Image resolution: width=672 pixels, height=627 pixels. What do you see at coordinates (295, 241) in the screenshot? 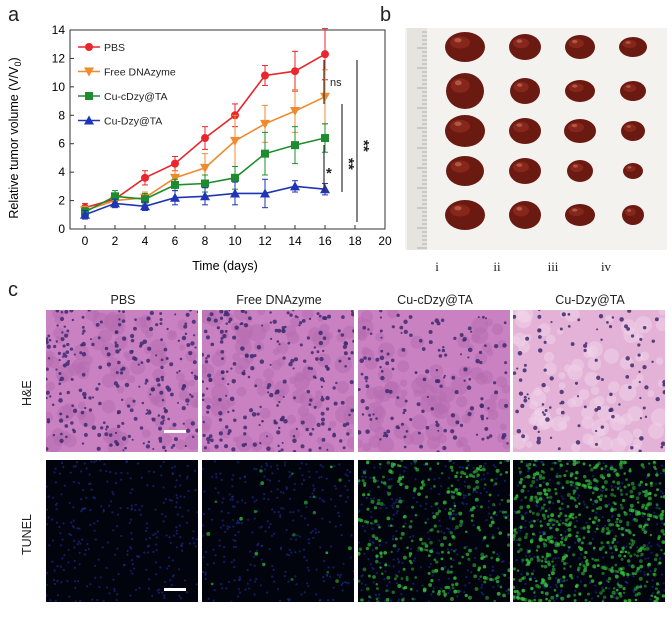
I see `x-tick-label: 14` at bounding box center [295, 241].